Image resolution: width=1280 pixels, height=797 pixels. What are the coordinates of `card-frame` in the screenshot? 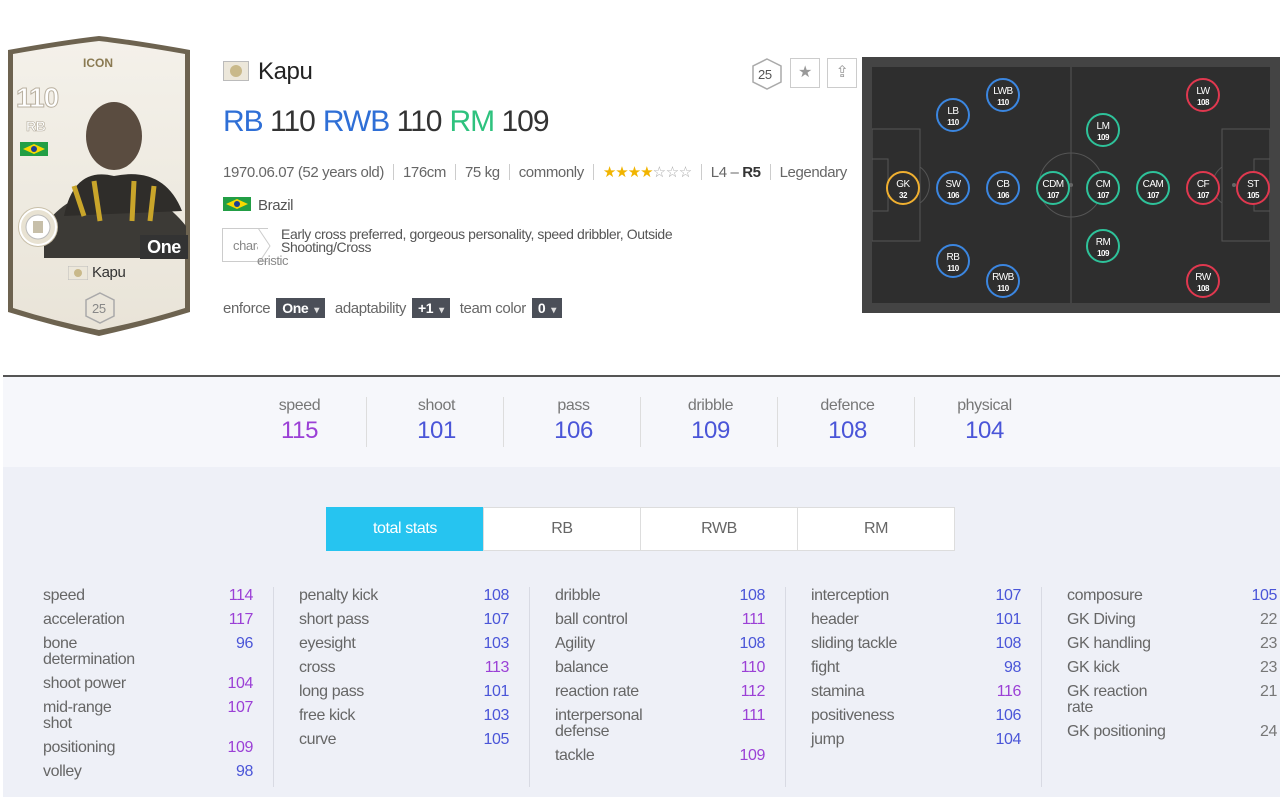 It's located at (99, 186).